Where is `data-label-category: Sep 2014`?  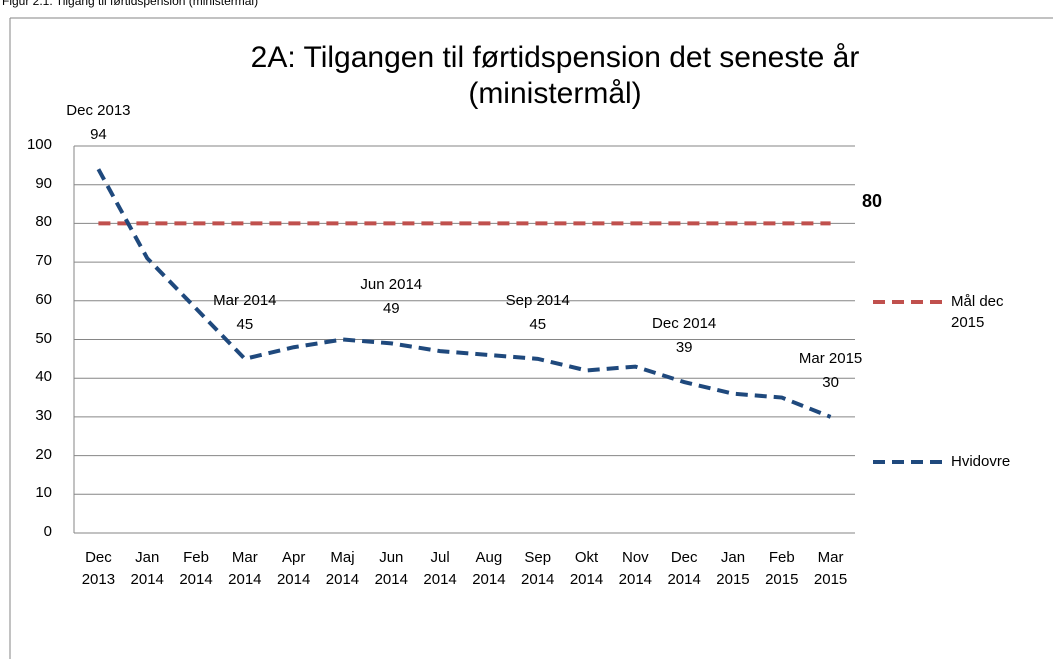
data-label-category: Sep 2014 is located at coordinates (537, 300).